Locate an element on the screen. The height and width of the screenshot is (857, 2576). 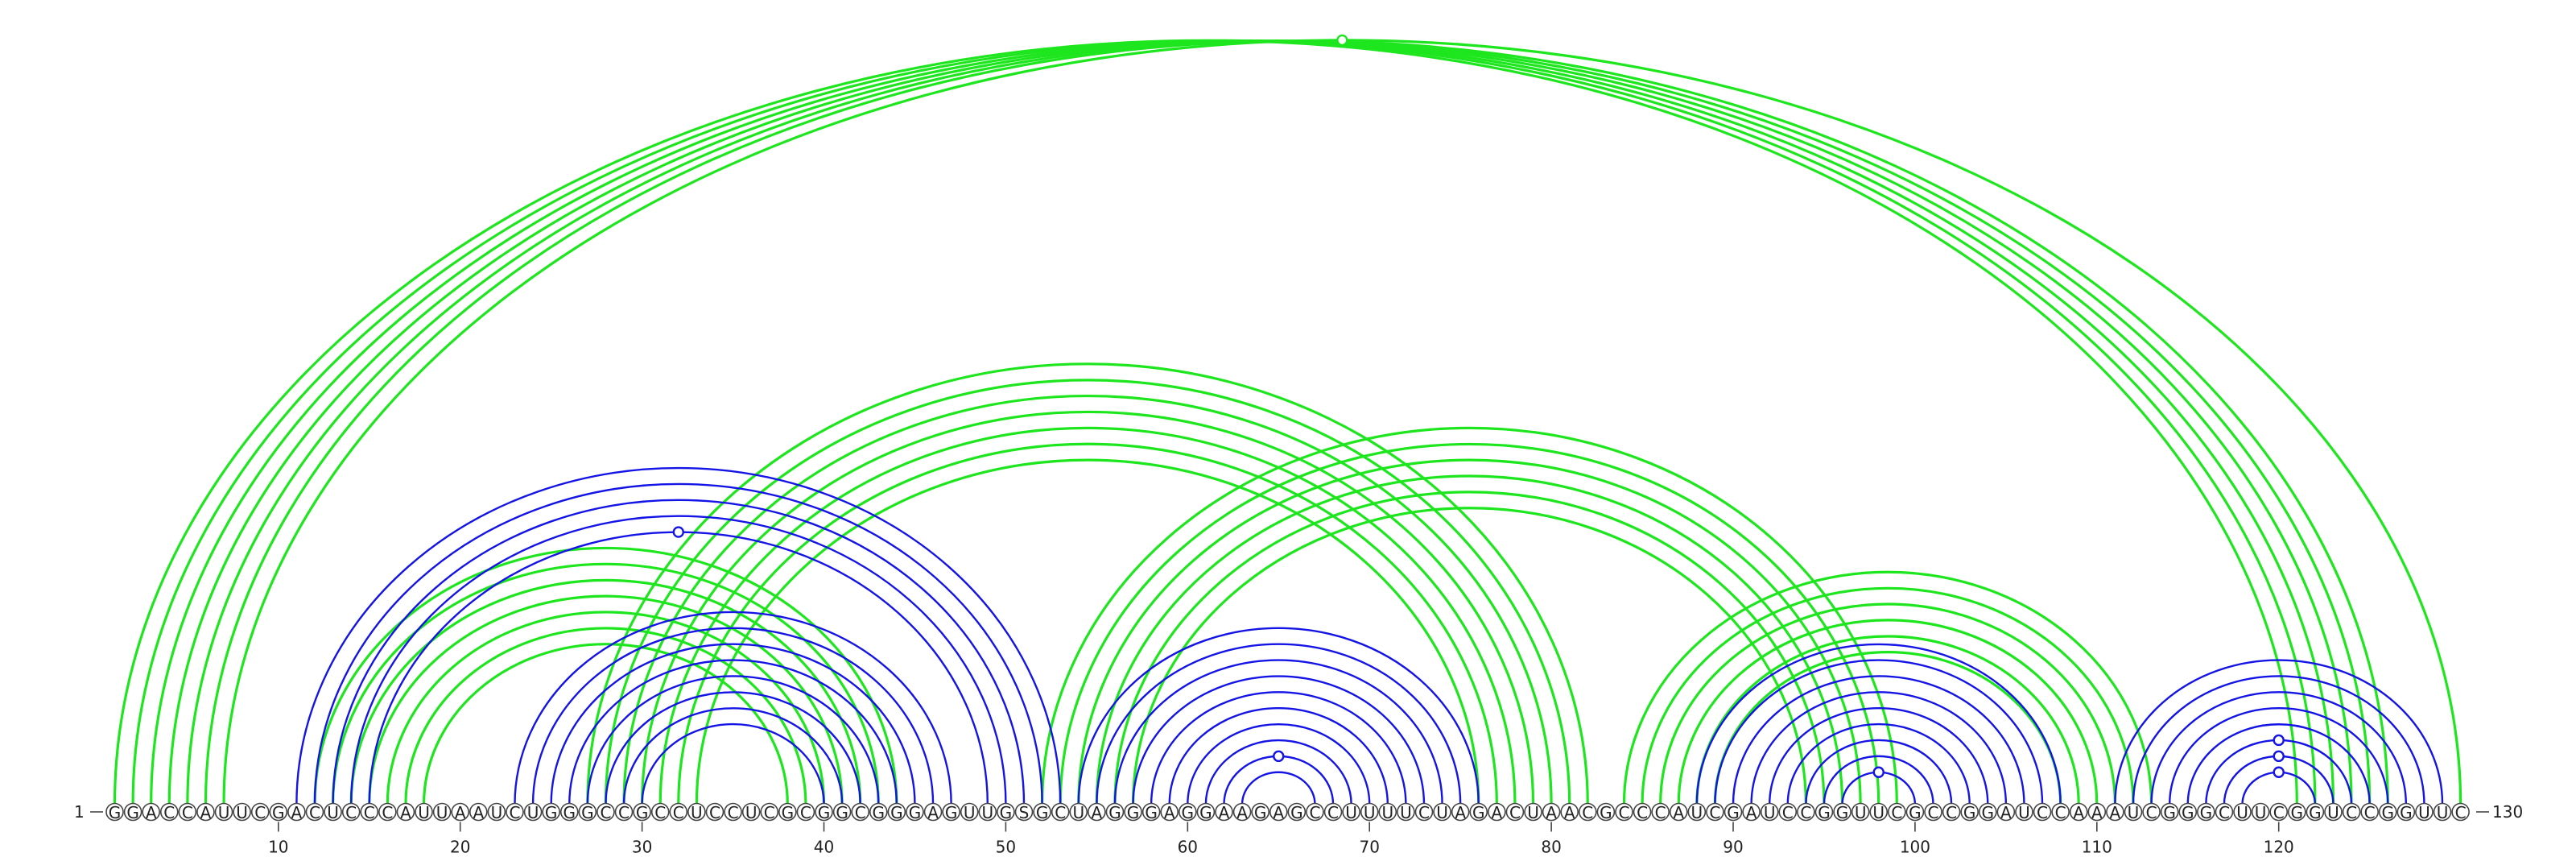
tick-label: 90 is located at coordinates (1733, 847).